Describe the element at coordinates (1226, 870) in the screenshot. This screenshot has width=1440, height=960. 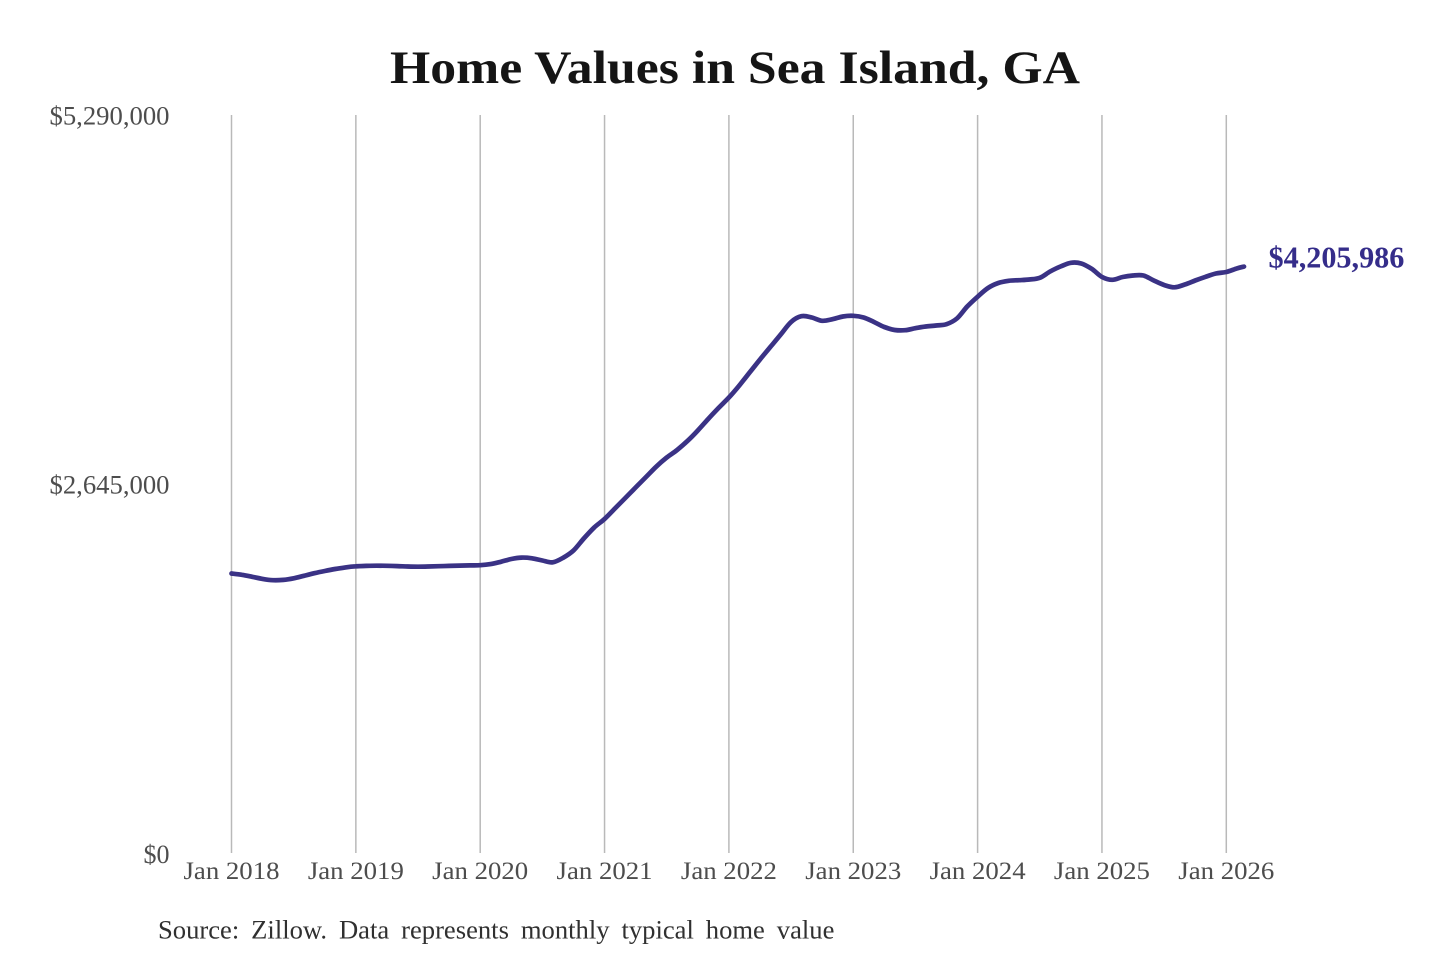
I see `svg-text: Jan 2026` at that location.